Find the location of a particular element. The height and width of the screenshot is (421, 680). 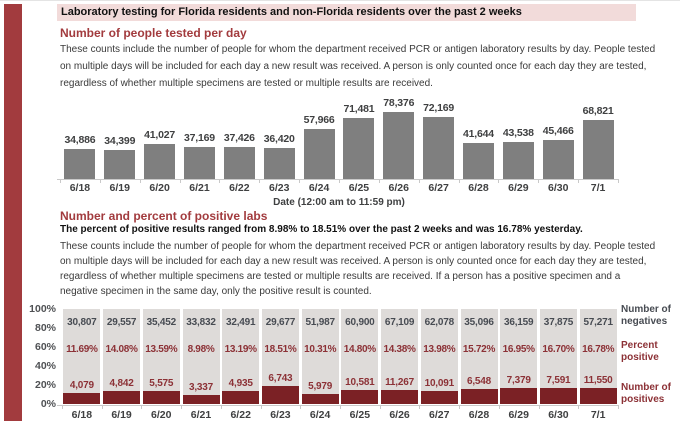

left-accent-band is located at coordinates (13, 212).